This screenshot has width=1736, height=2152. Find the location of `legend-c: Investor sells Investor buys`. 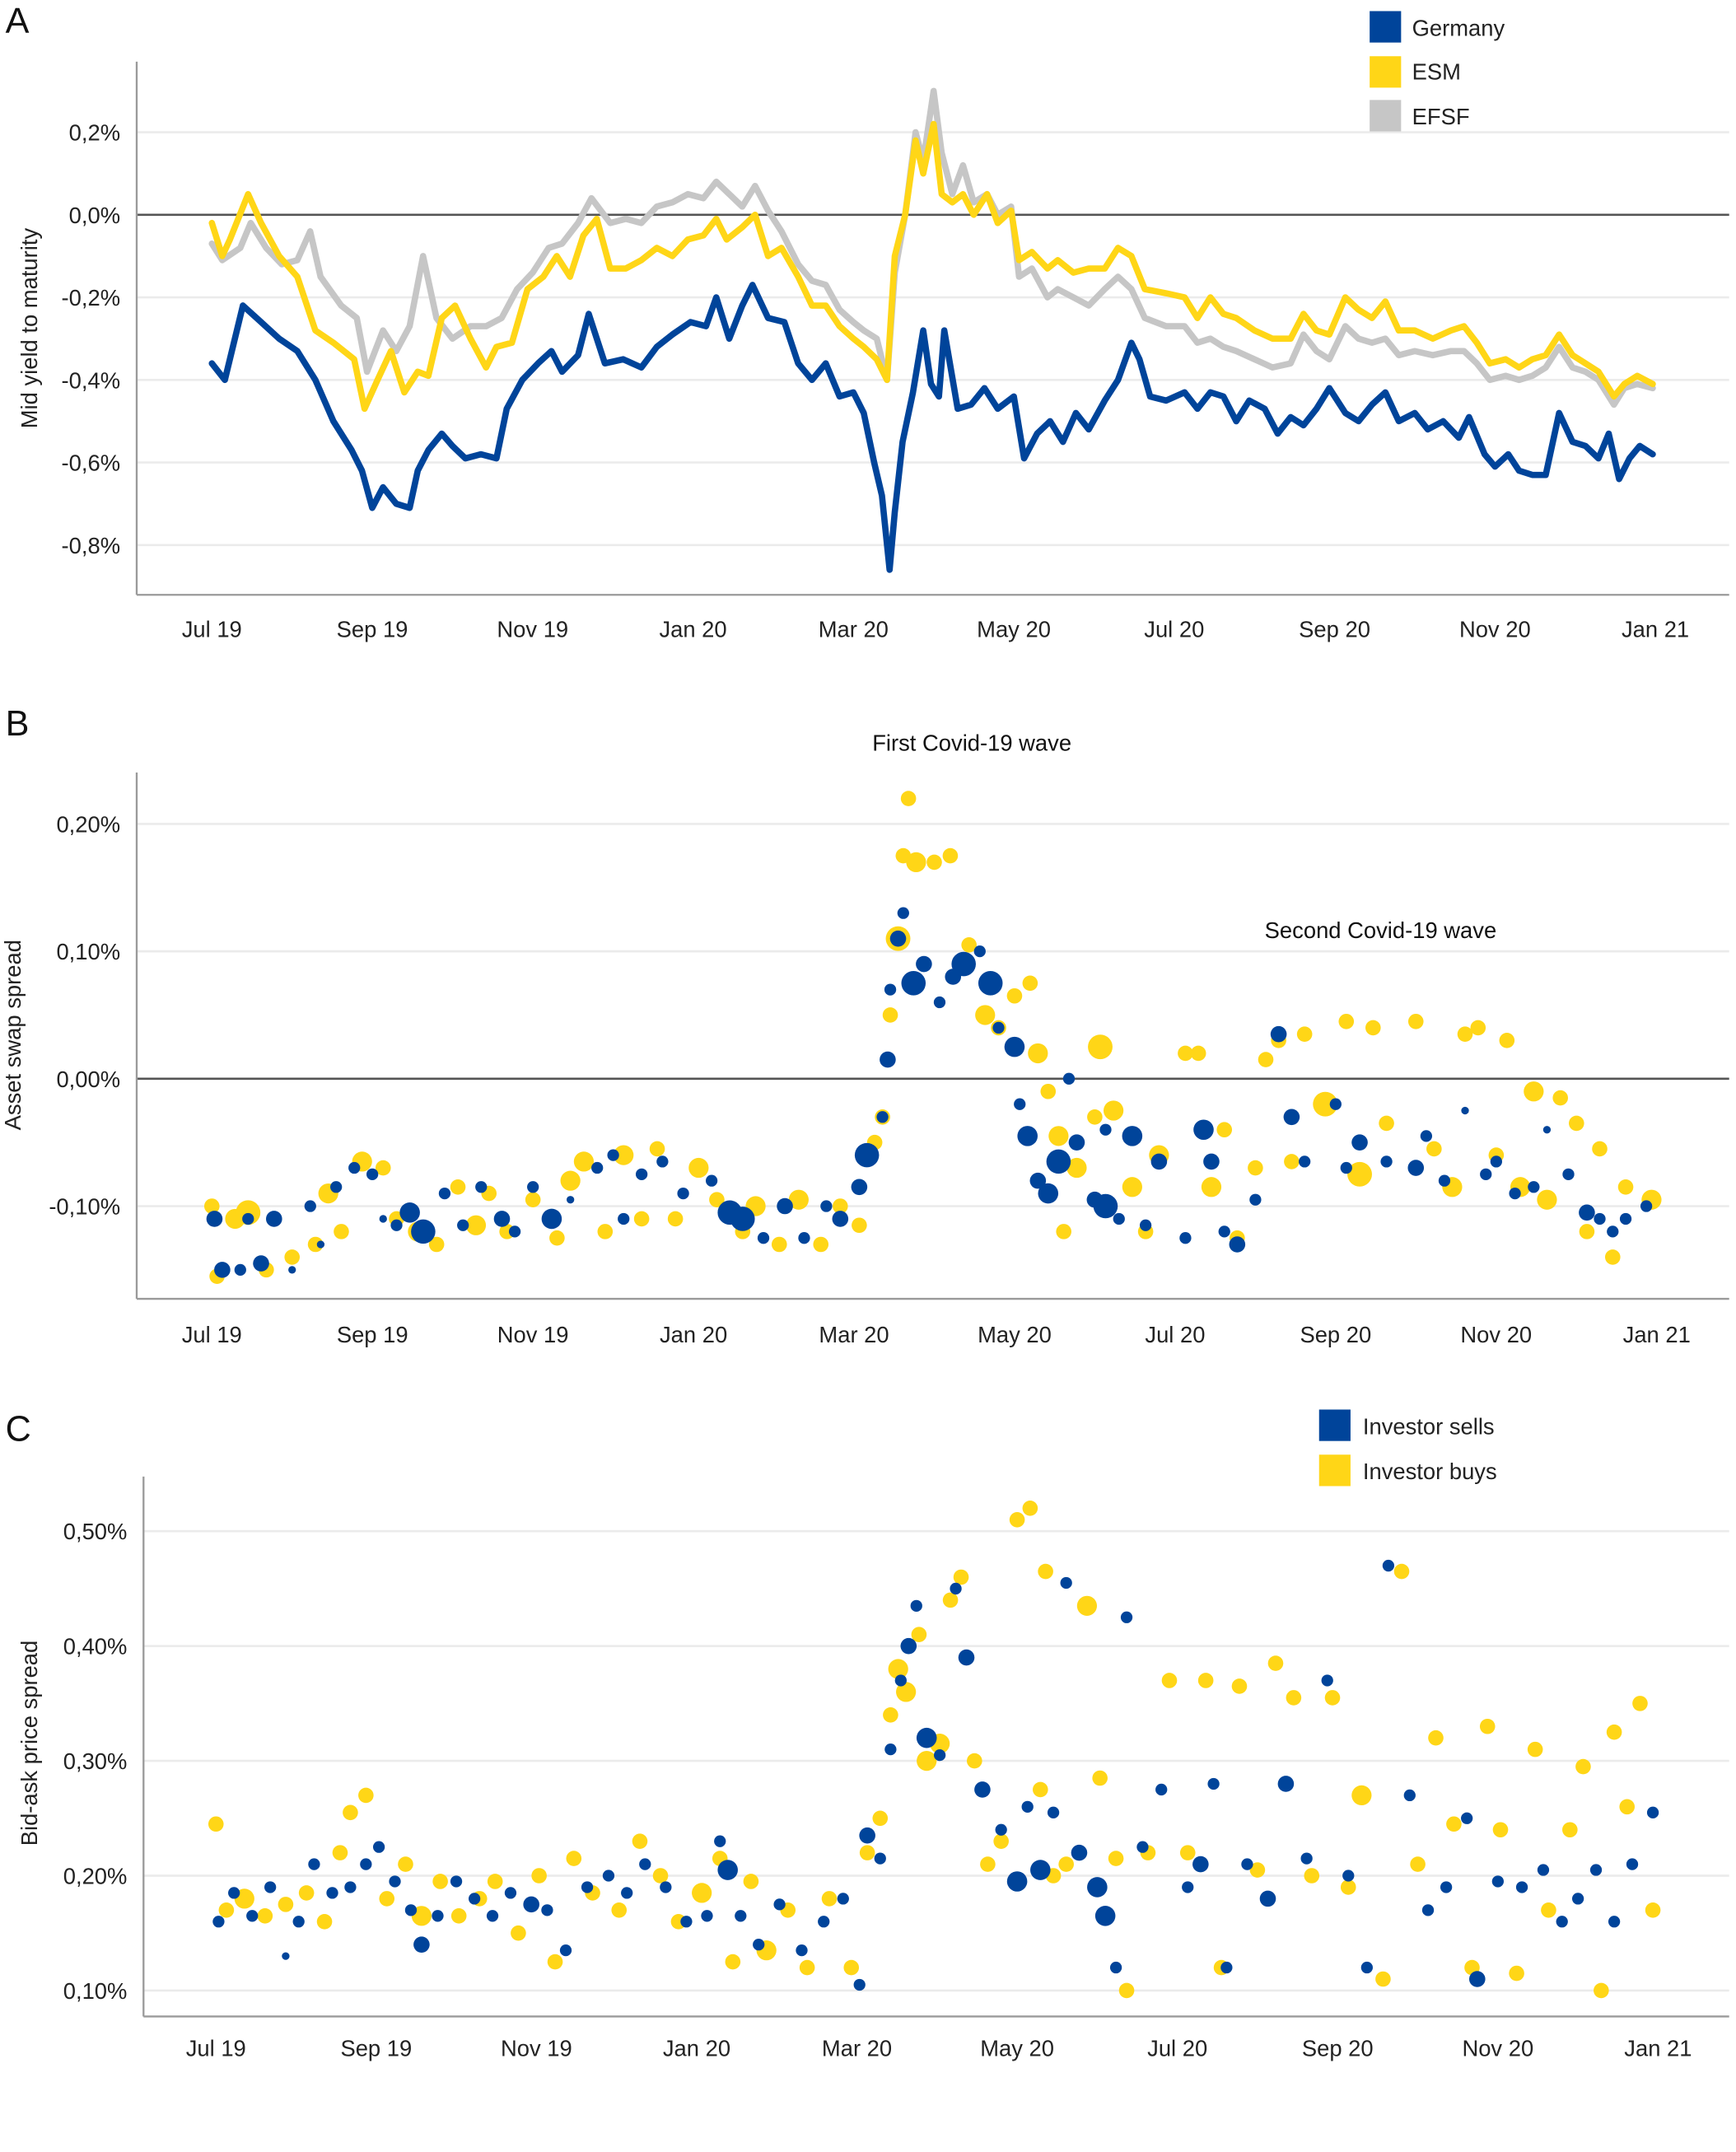

legend-c: Investor sells Investor buys is located at coordinates (1407, 1448).